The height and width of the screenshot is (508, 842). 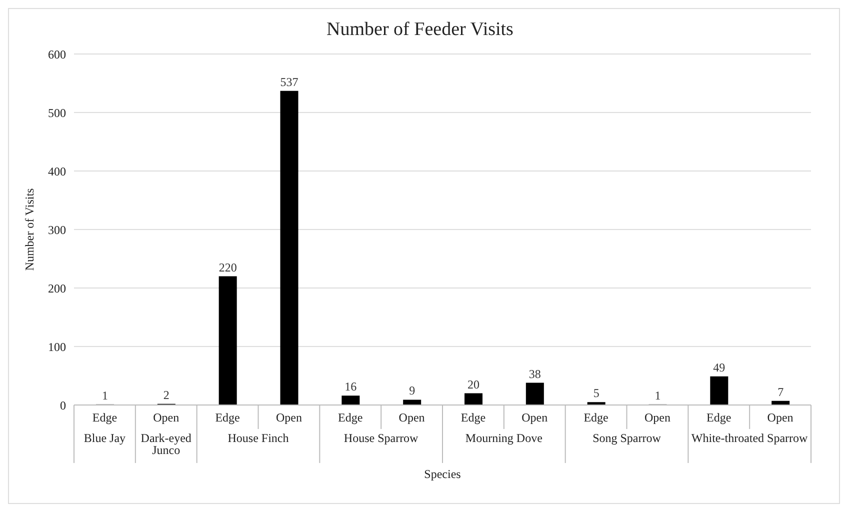 What do you see at coordinates (166, 395) in the screenshot?
I see `data-label: 2` at bounding box center [166, 395].